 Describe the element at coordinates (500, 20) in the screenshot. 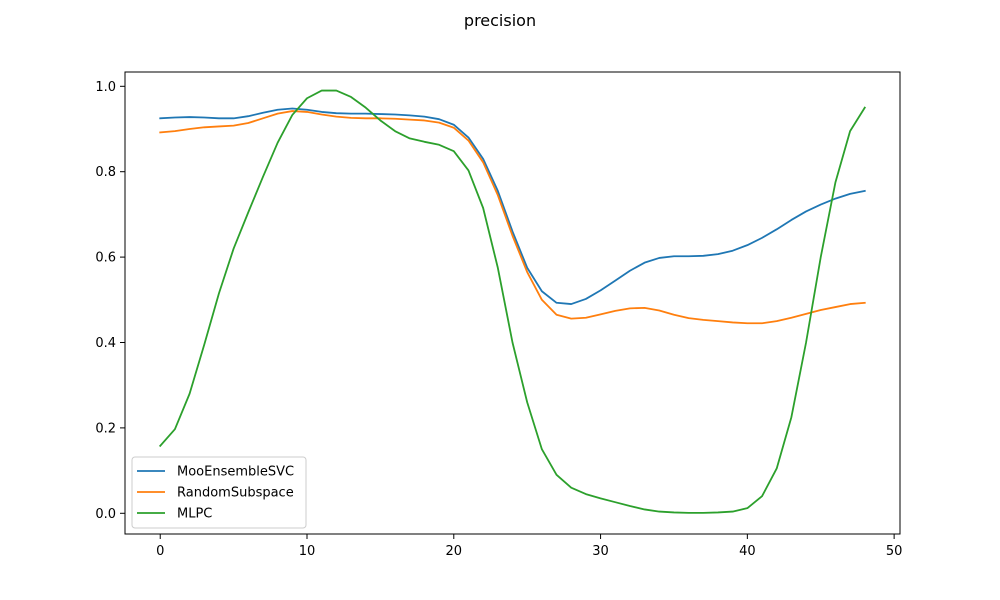

I see `chart-title: precision` at that location.